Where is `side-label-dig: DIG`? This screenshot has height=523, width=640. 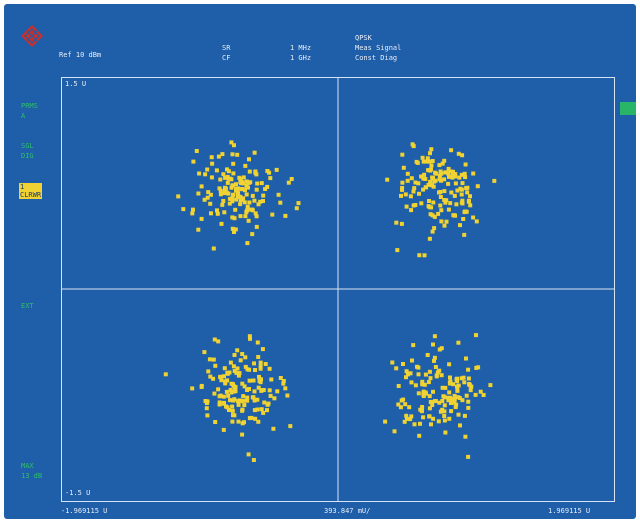
side-label-dig: DIG is located at coordinates (27, 156).